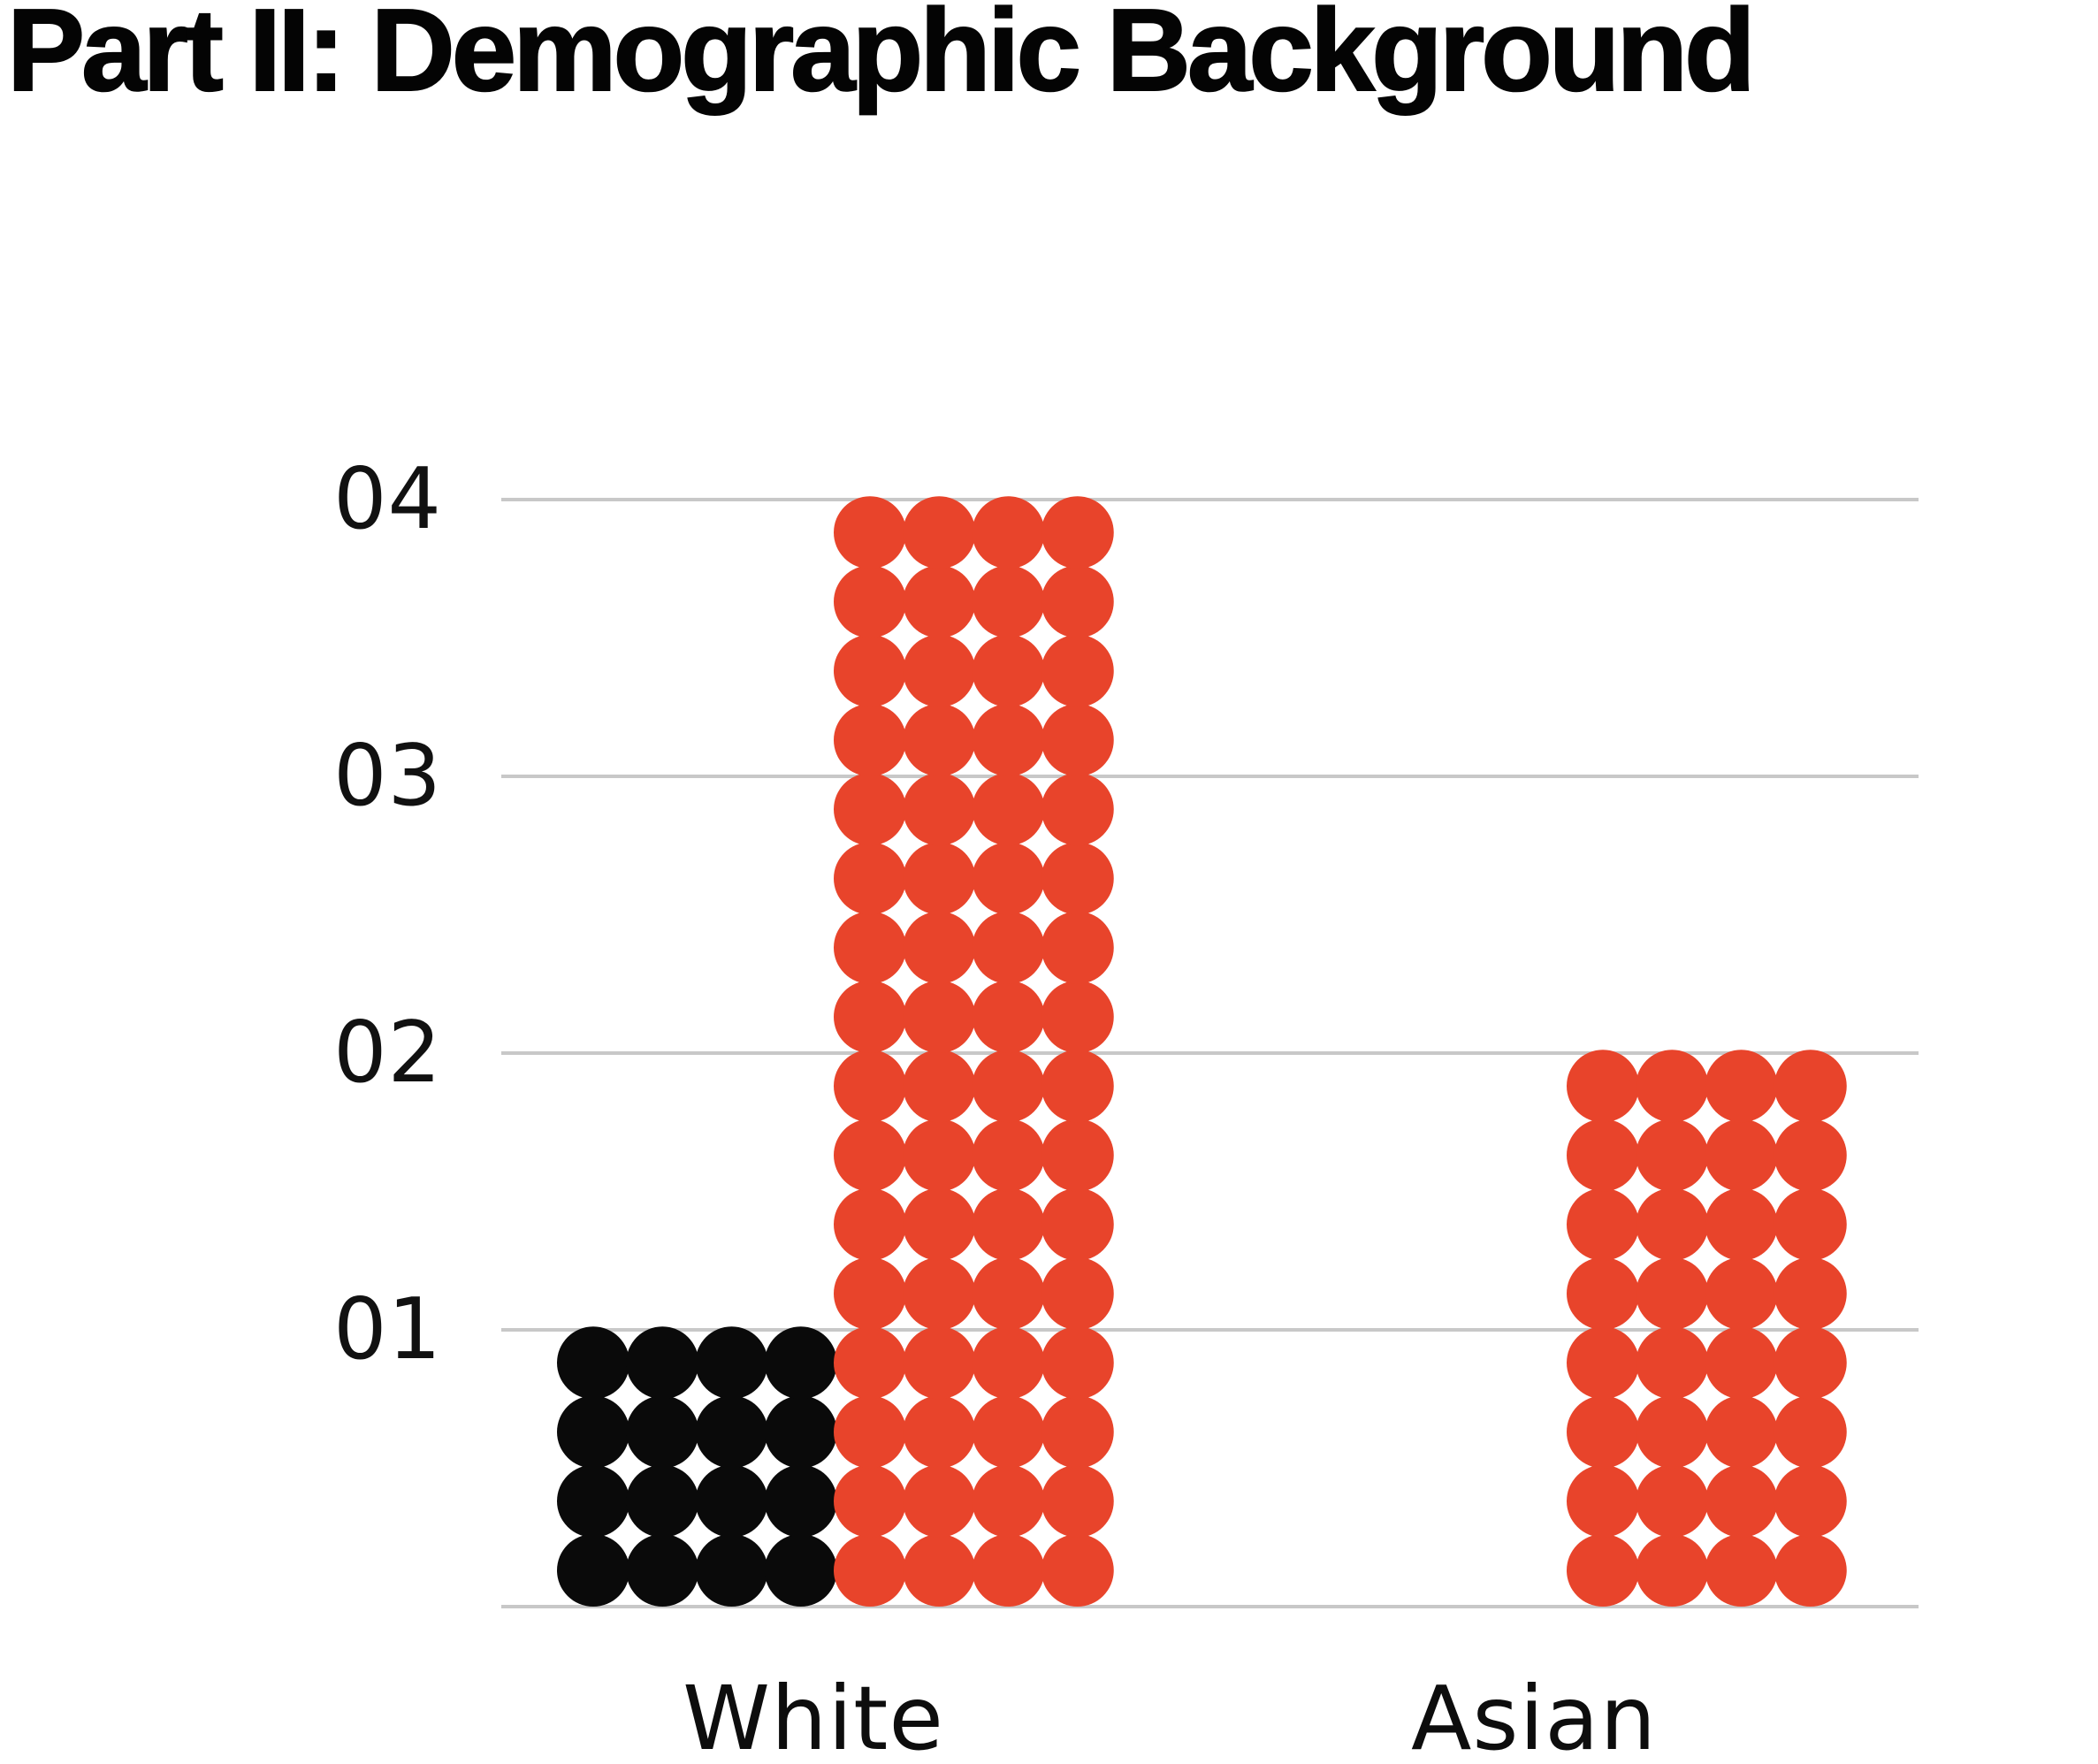 This screenshot has height=1764, width=2098. What do you see at coordinates (813, 1715) in the screenshot?
I see `x-label-white: White` at bounding box center [813, 1715].